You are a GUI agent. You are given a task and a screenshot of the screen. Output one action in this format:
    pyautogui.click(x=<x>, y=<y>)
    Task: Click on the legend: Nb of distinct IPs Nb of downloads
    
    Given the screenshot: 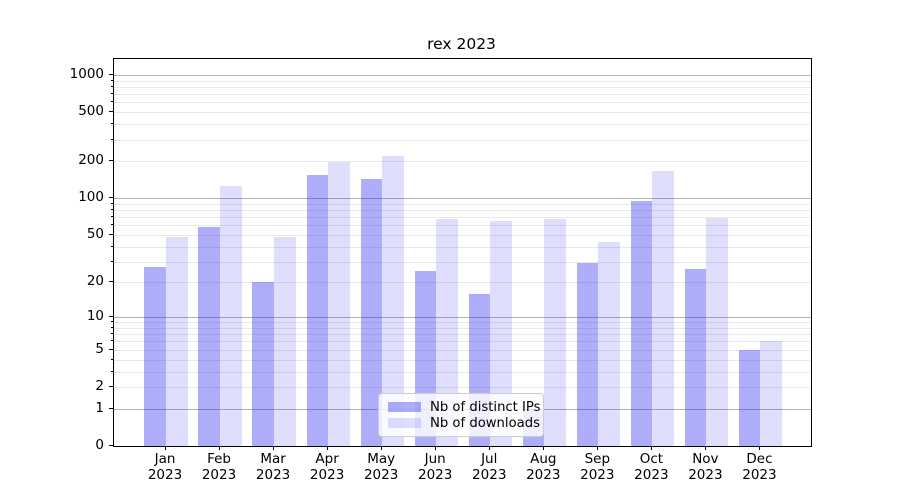 What is the action you would take?
    pyautogui.click(x=461, y=415)
    